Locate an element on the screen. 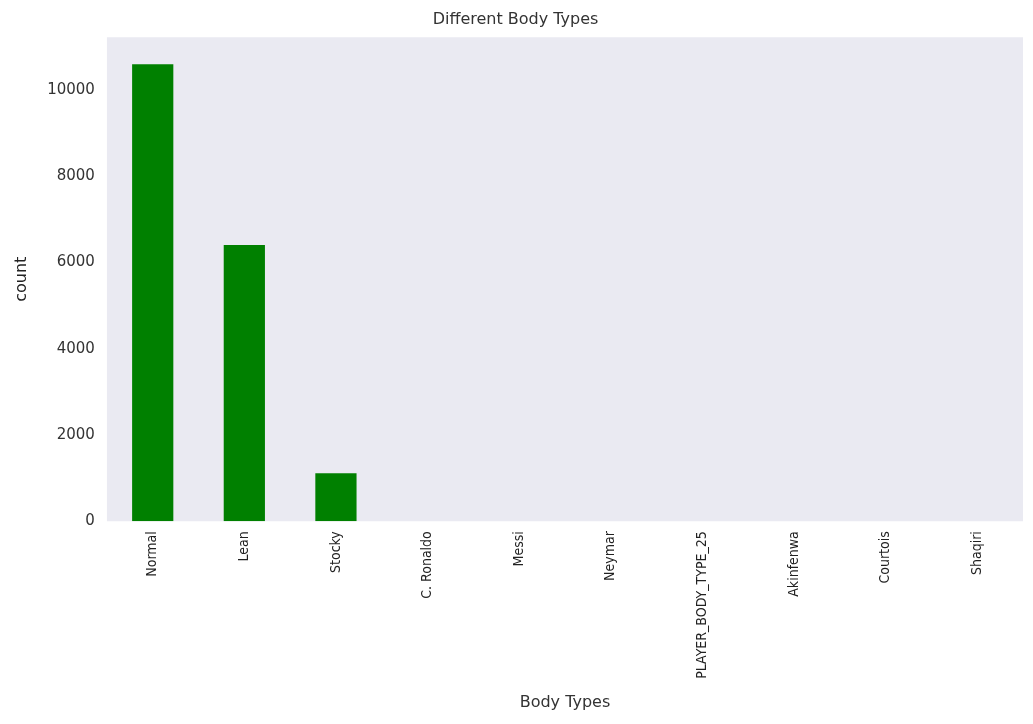  x-tick-label: Messi is located at coordinates (517, 549).